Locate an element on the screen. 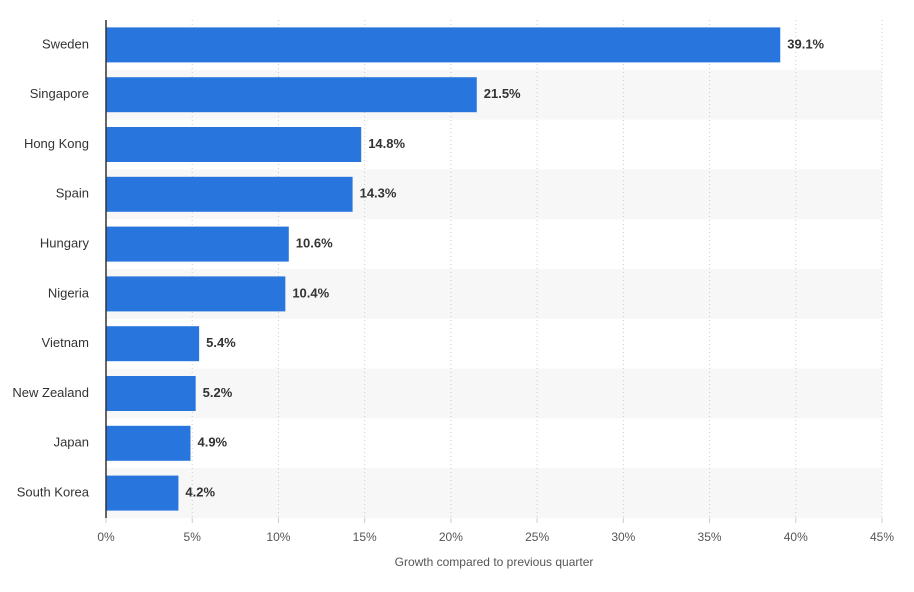 The height and width of the screenshot is (592, 914). value-label: 10.6% is located at coordinates (314, 243).